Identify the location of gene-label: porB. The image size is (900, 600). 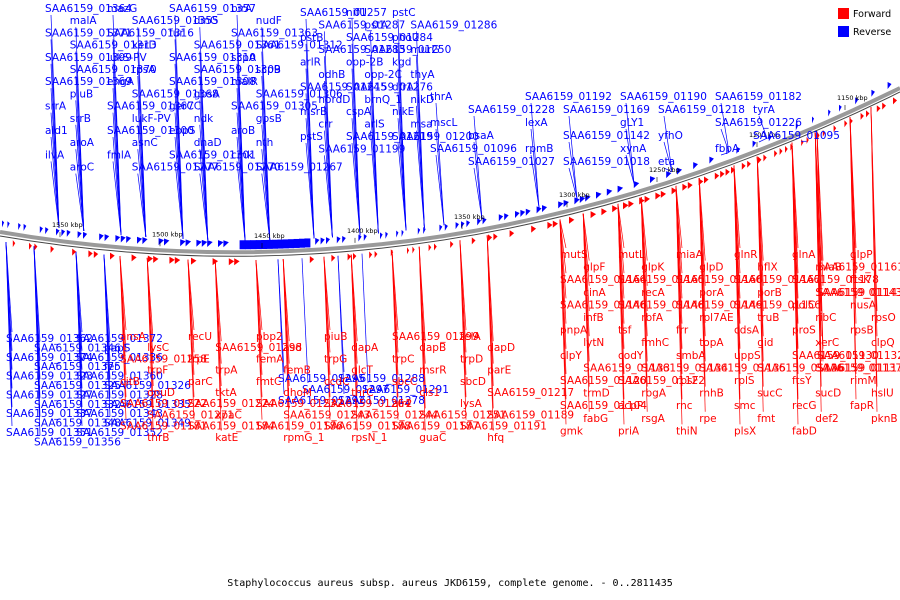
(769, 293).